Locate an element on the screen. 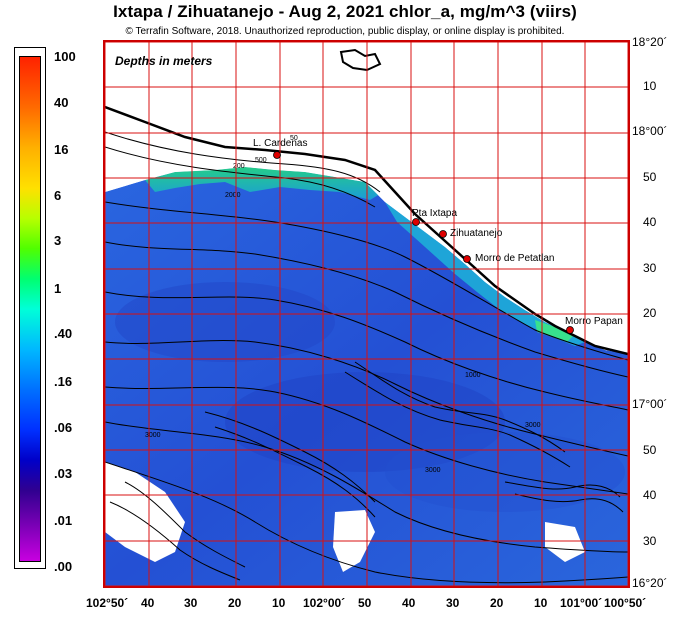 This screenshot has width=690, height=626. legend-label: .03 is located at coordinates (63, 473).